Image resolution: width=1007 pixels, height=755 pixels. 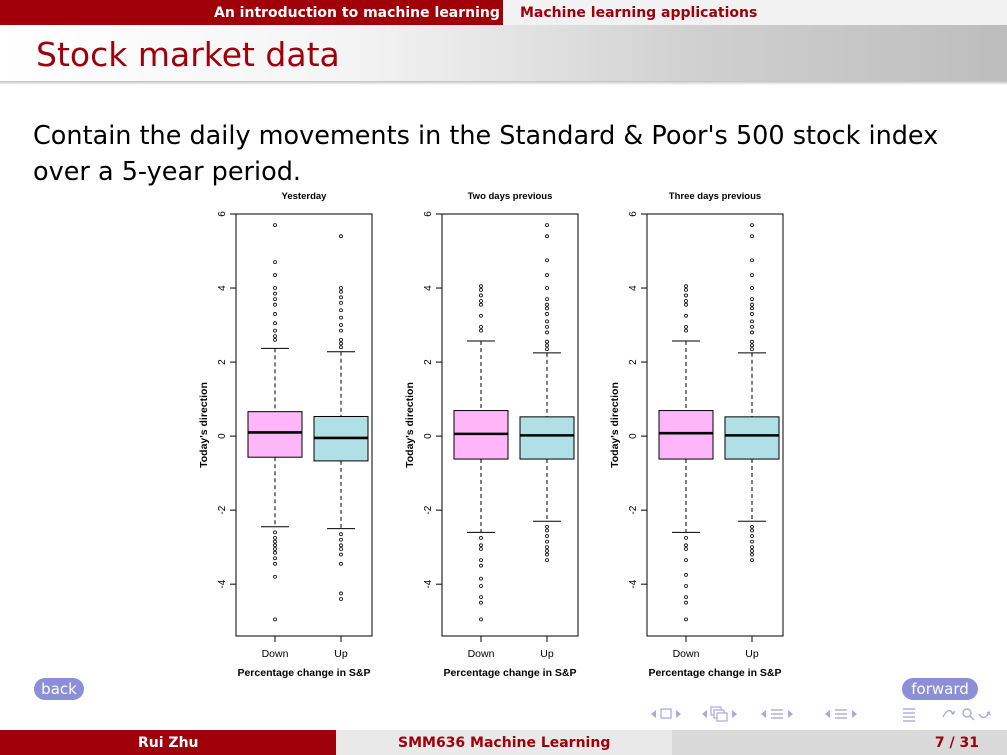 What do you see at coordinates (633, 583) in the screenshot?
I see `chart-3-ytick-label: -4` at bounding box center [633, 583].